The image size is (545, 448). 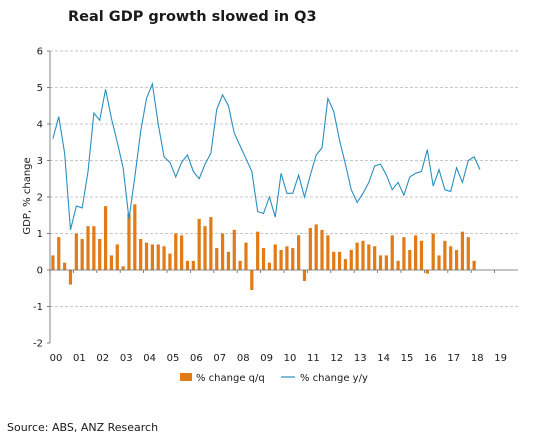 I want to click on y-tick-label: 4, so click(x=40, y=125).